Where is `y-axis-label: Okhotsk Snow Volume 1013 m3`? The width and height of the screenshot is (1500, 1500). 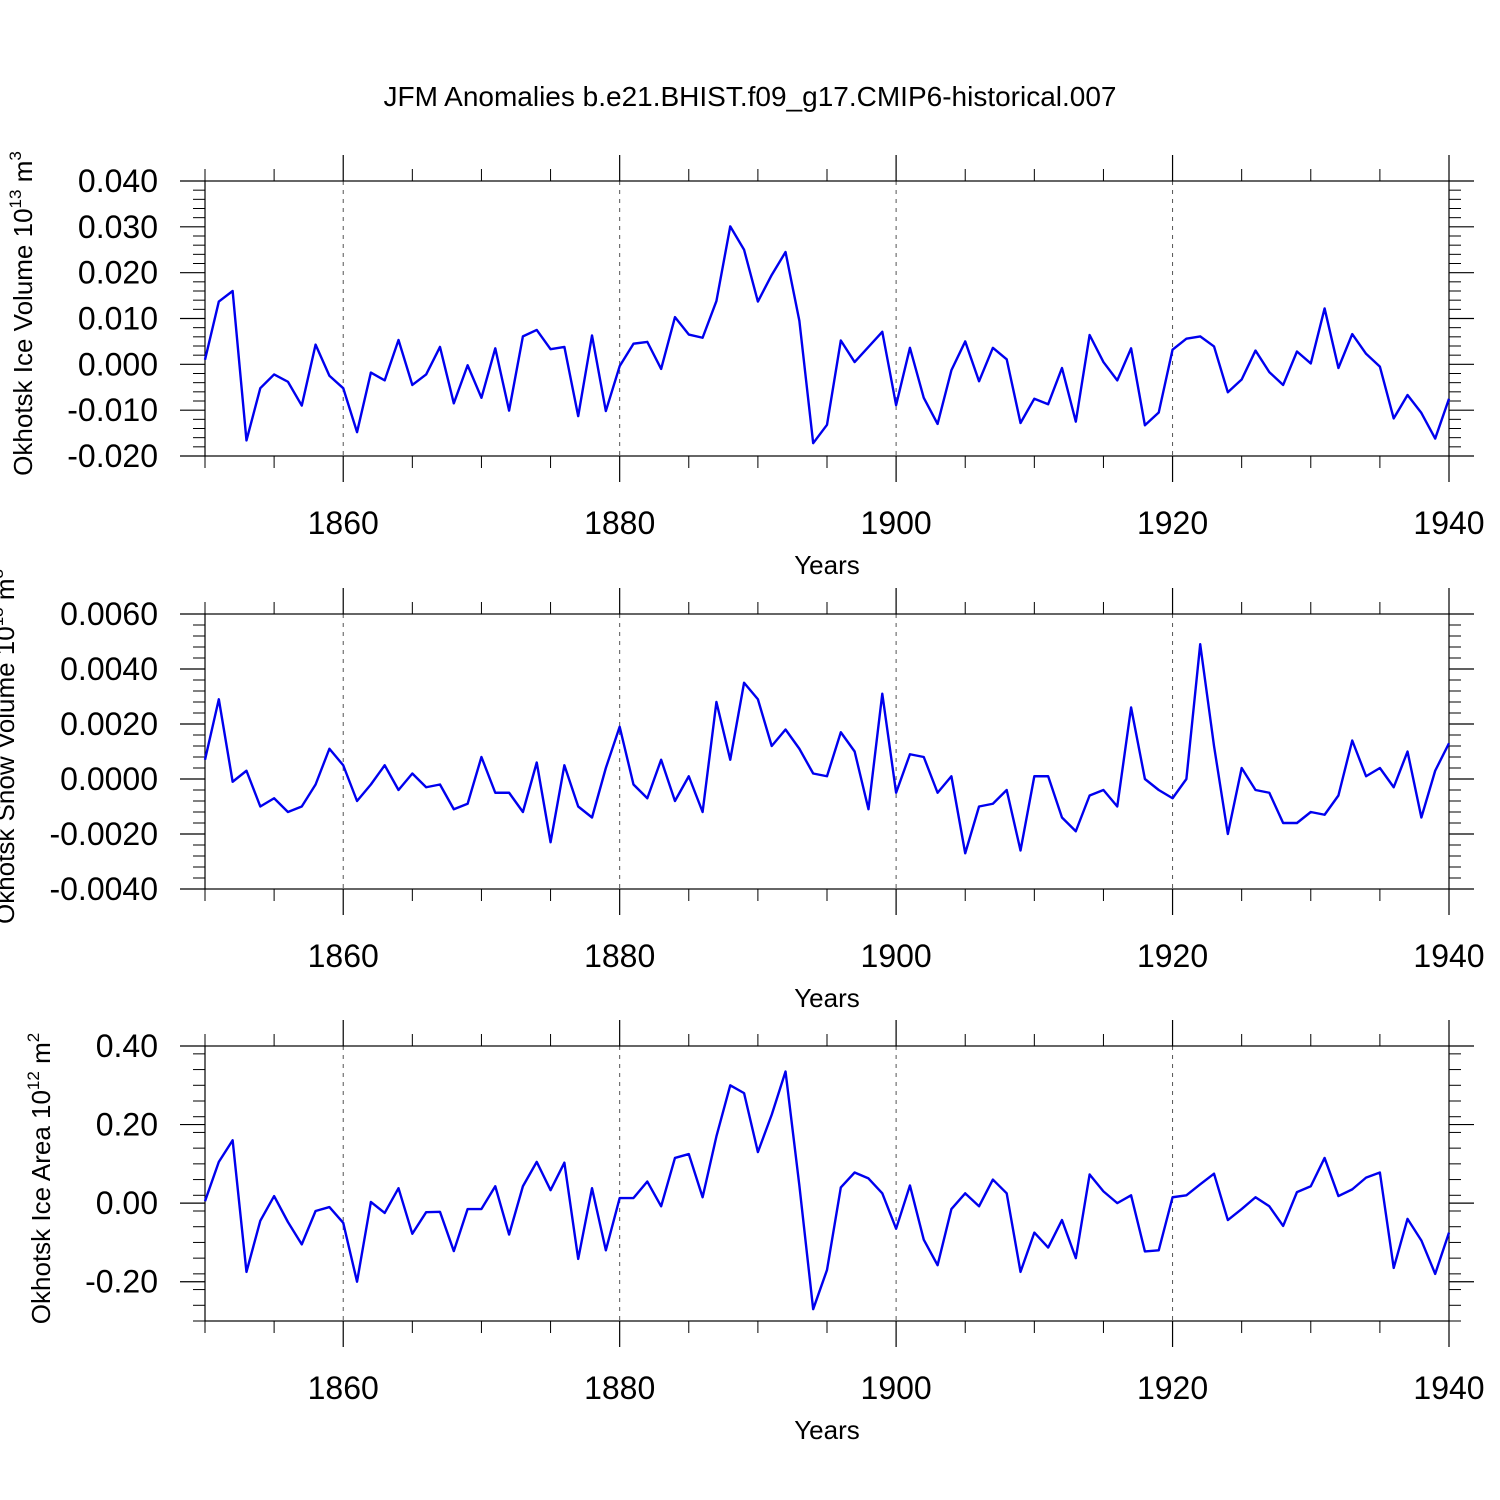
y-axis-label: Okhotsk Snow Volume 1013 m3 is located at coordinates (10, 746).